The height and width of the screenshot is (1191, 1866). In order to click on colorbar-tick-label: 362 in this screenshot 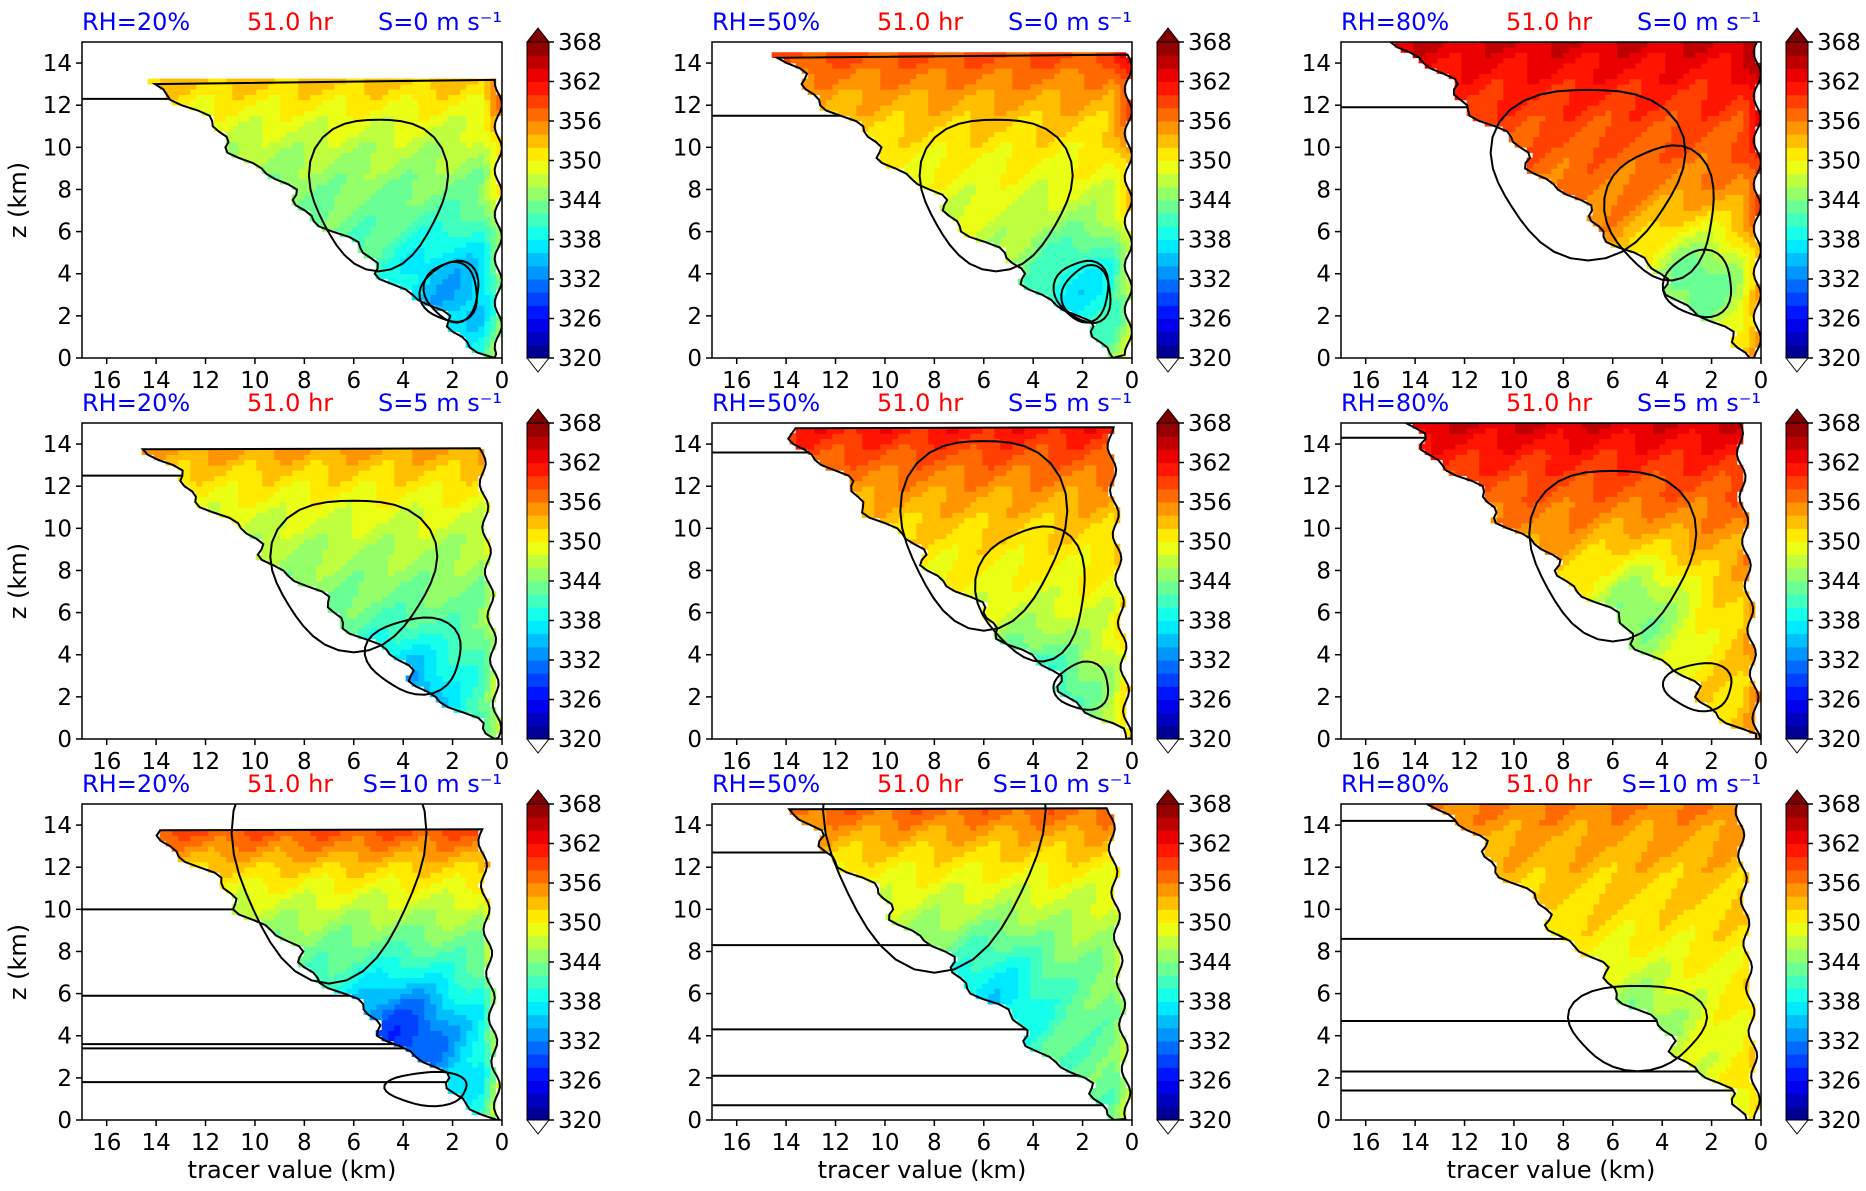, I will do `click(1839, 464)`.